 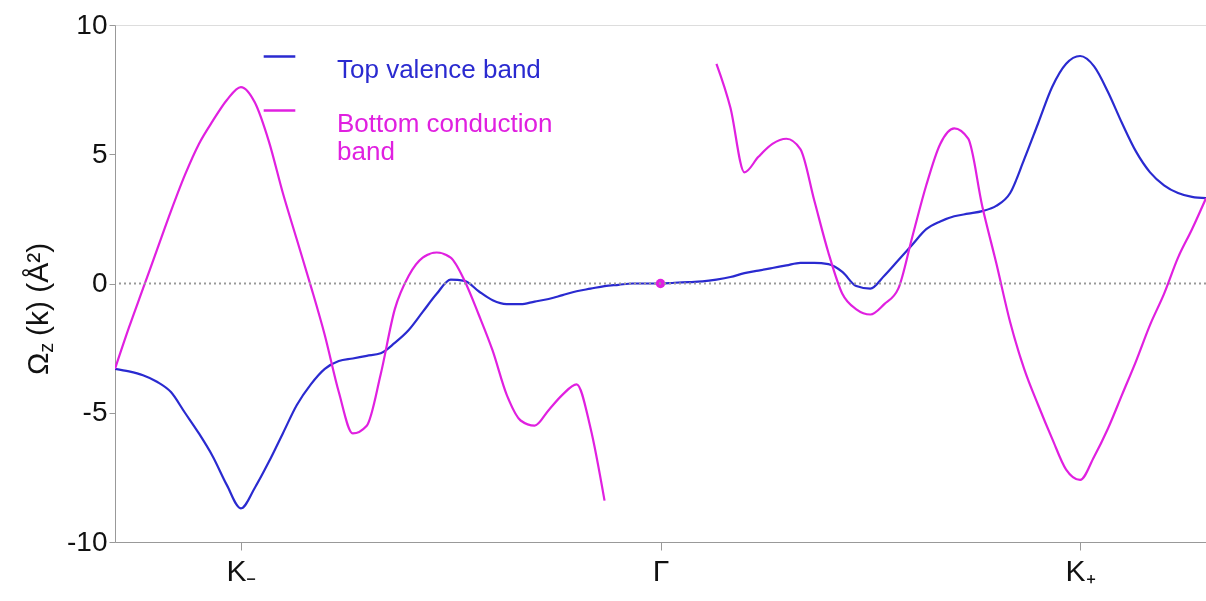 I want to click on x-tick-label: Γ, so click(x=661, y=570).